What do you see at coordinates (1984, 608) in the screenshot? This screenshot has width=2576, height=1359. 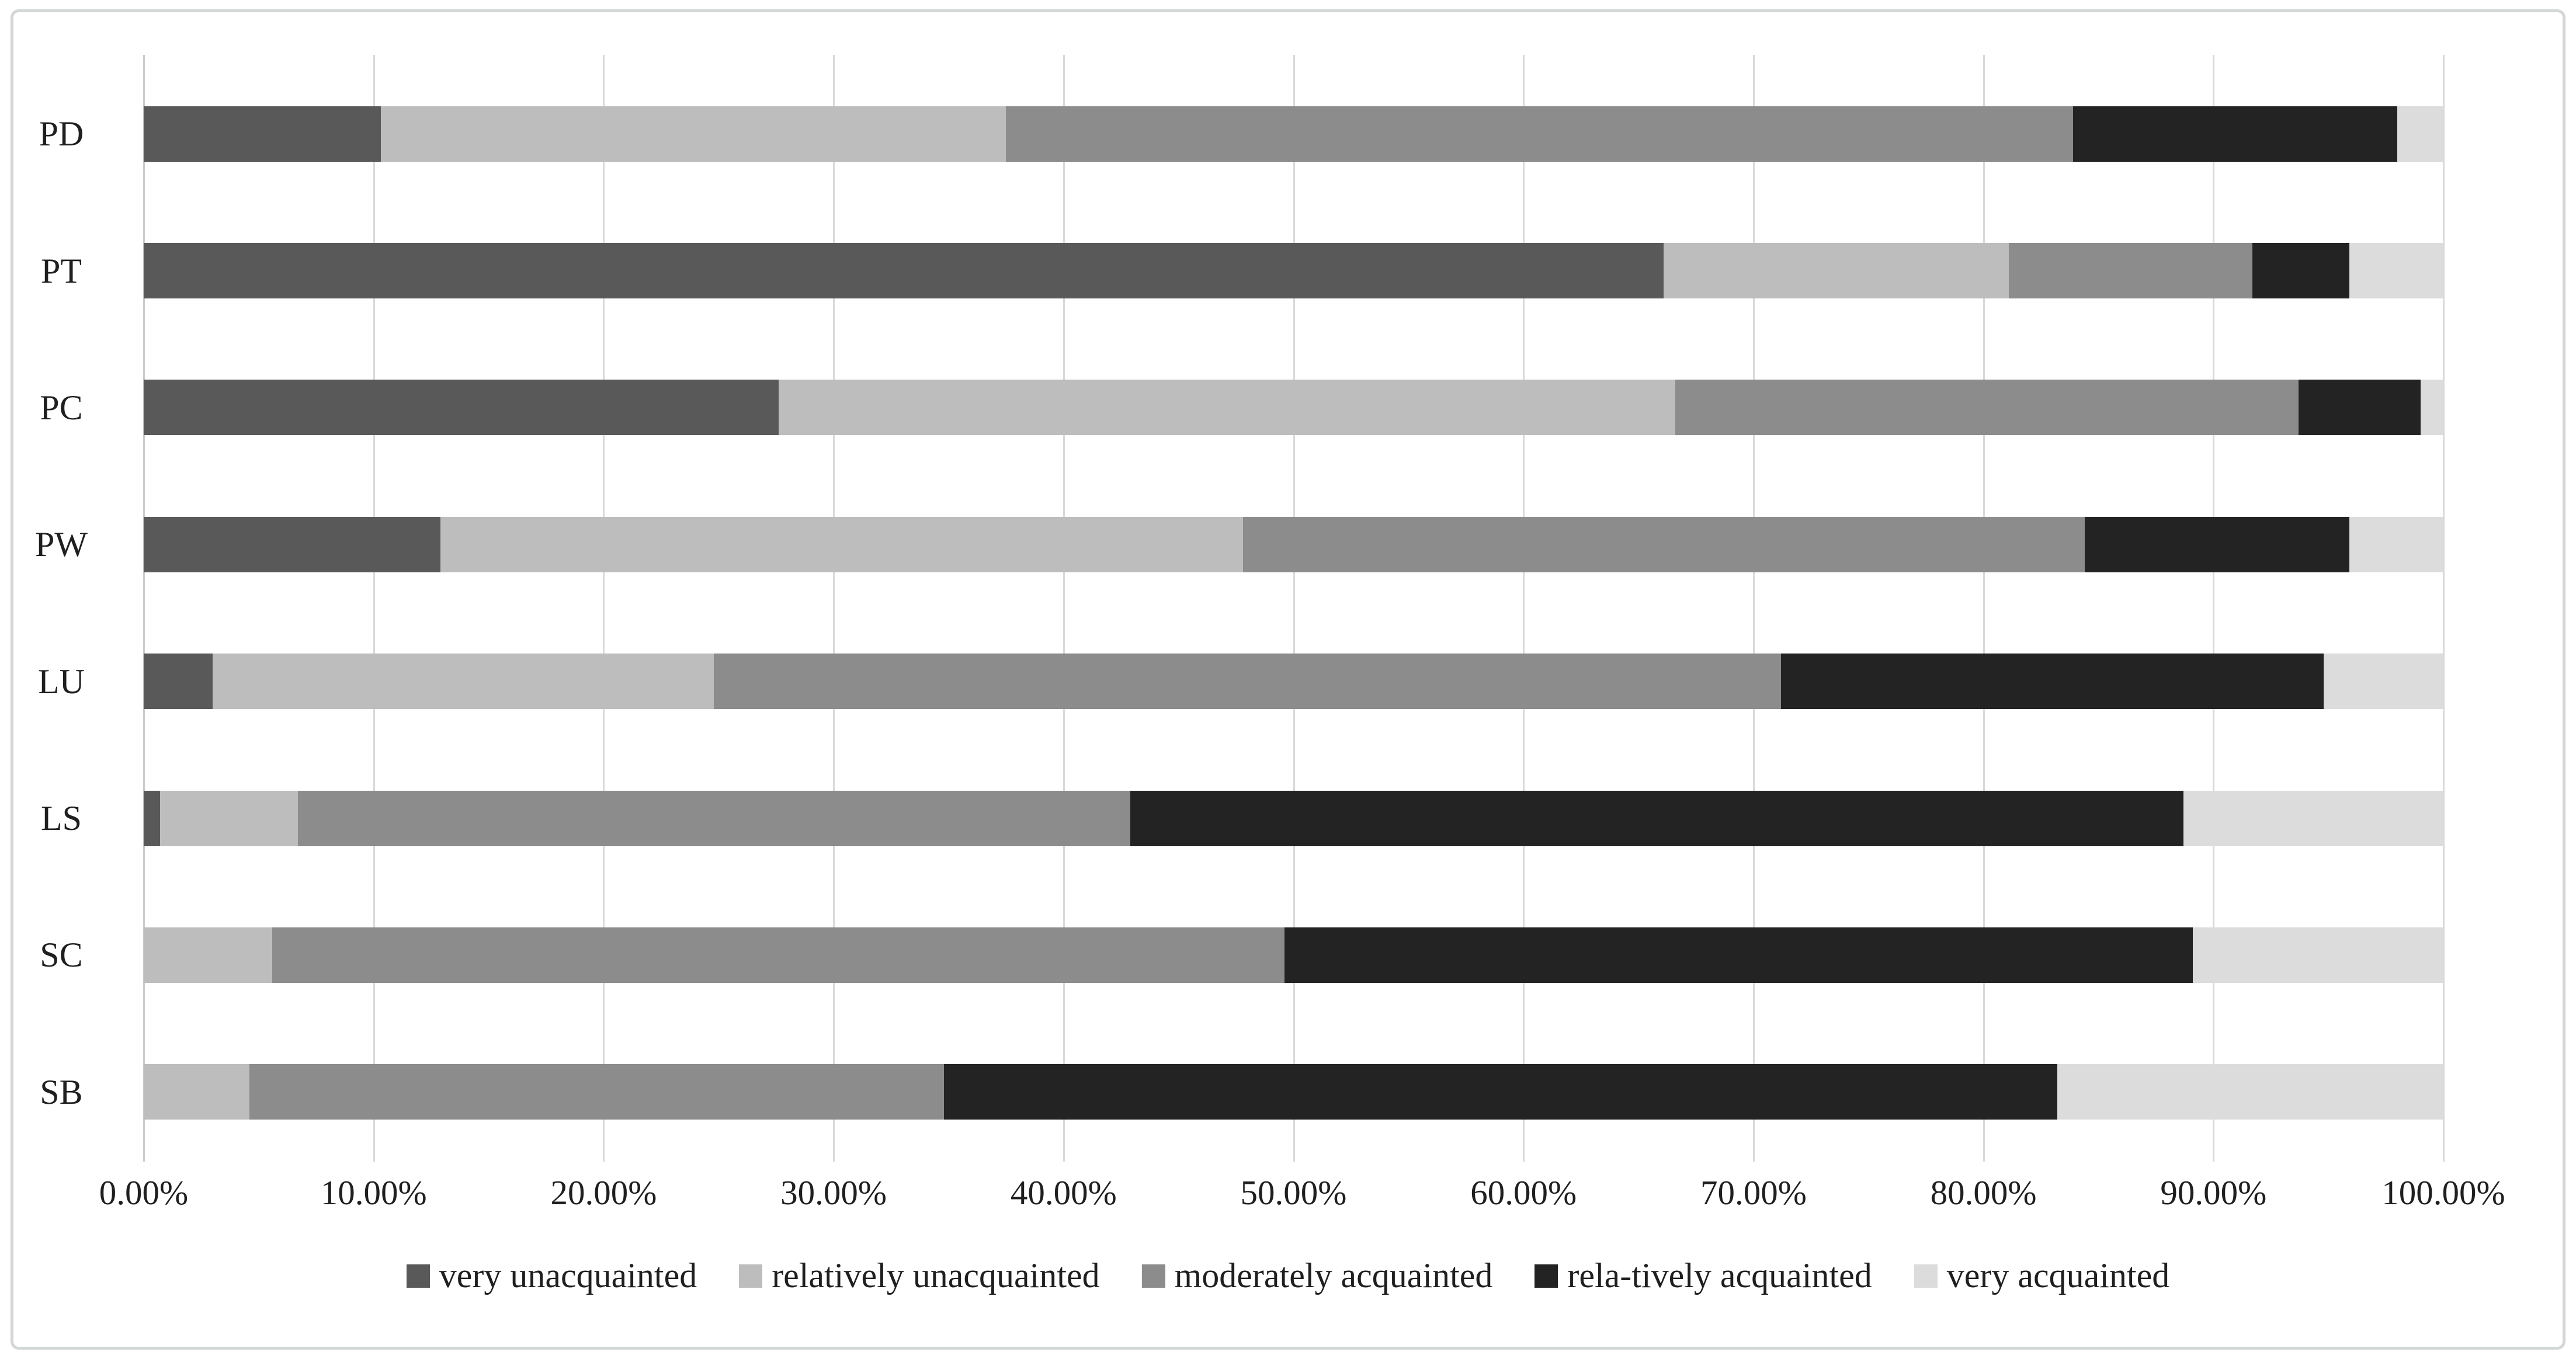 I see `gridline-80.00%` at bounding box center [1984, 608].